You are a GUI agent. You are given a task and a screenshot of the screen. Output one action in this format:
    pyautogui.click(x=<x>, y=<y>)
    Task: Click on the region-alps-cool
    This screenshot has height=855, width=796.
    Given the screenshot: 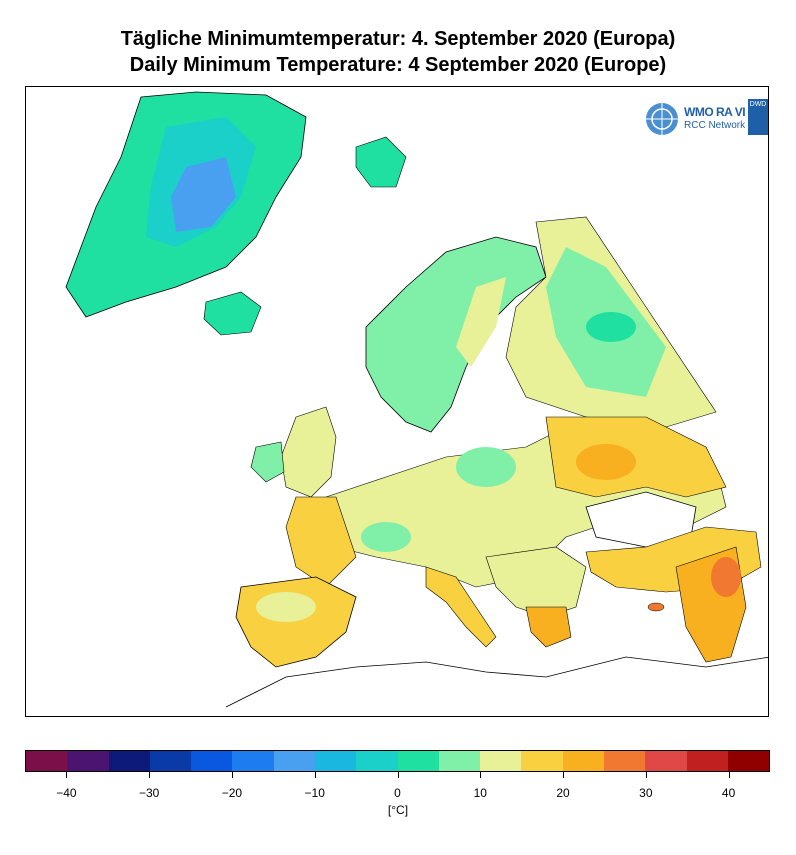 What is the action you would take?
    pyautogui.click(x=386, y=537)
    